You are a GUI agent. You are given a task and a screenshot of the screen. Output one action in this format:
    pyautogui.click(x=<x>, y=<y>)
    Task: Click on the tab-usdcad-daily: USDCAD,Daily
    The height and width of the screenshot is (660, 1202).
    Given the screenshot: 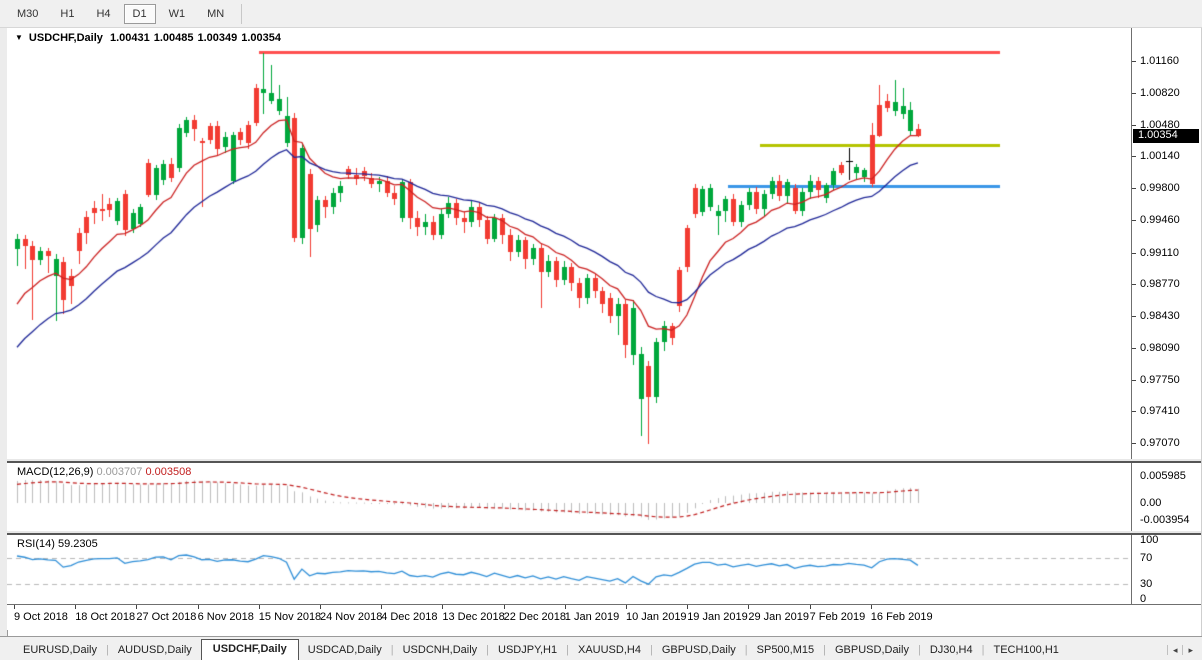 What is the action you would take?
    pyautogui.click(x=344, y=650)
    